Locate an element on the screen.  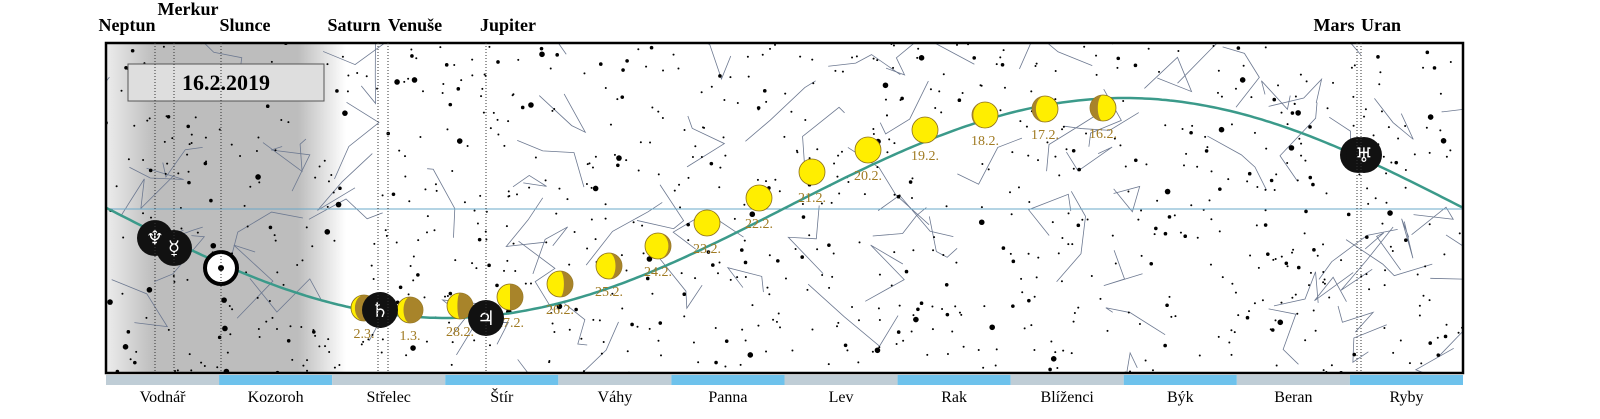
moon is located at coordinates (925, 130).